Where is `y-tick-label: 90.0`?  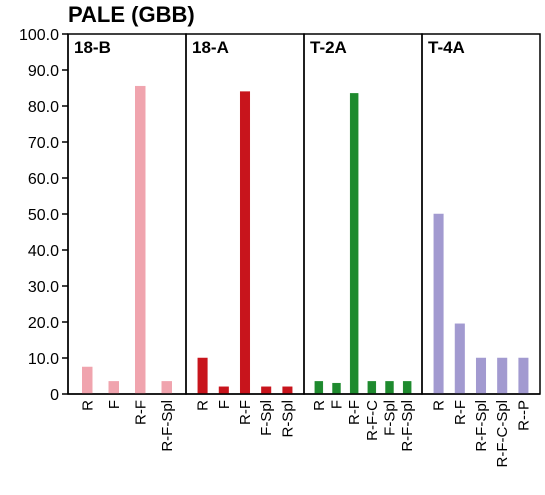
y-tick-label: 90.0 is located at coordinates (43, 71).